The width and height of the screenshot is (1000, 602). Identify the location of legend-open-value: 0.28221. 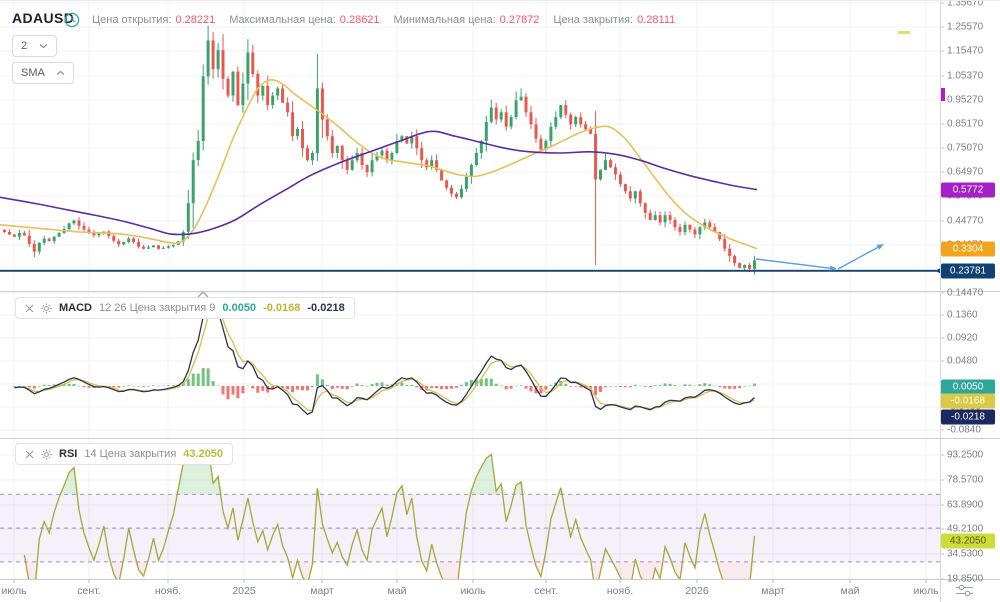
(195, 20).